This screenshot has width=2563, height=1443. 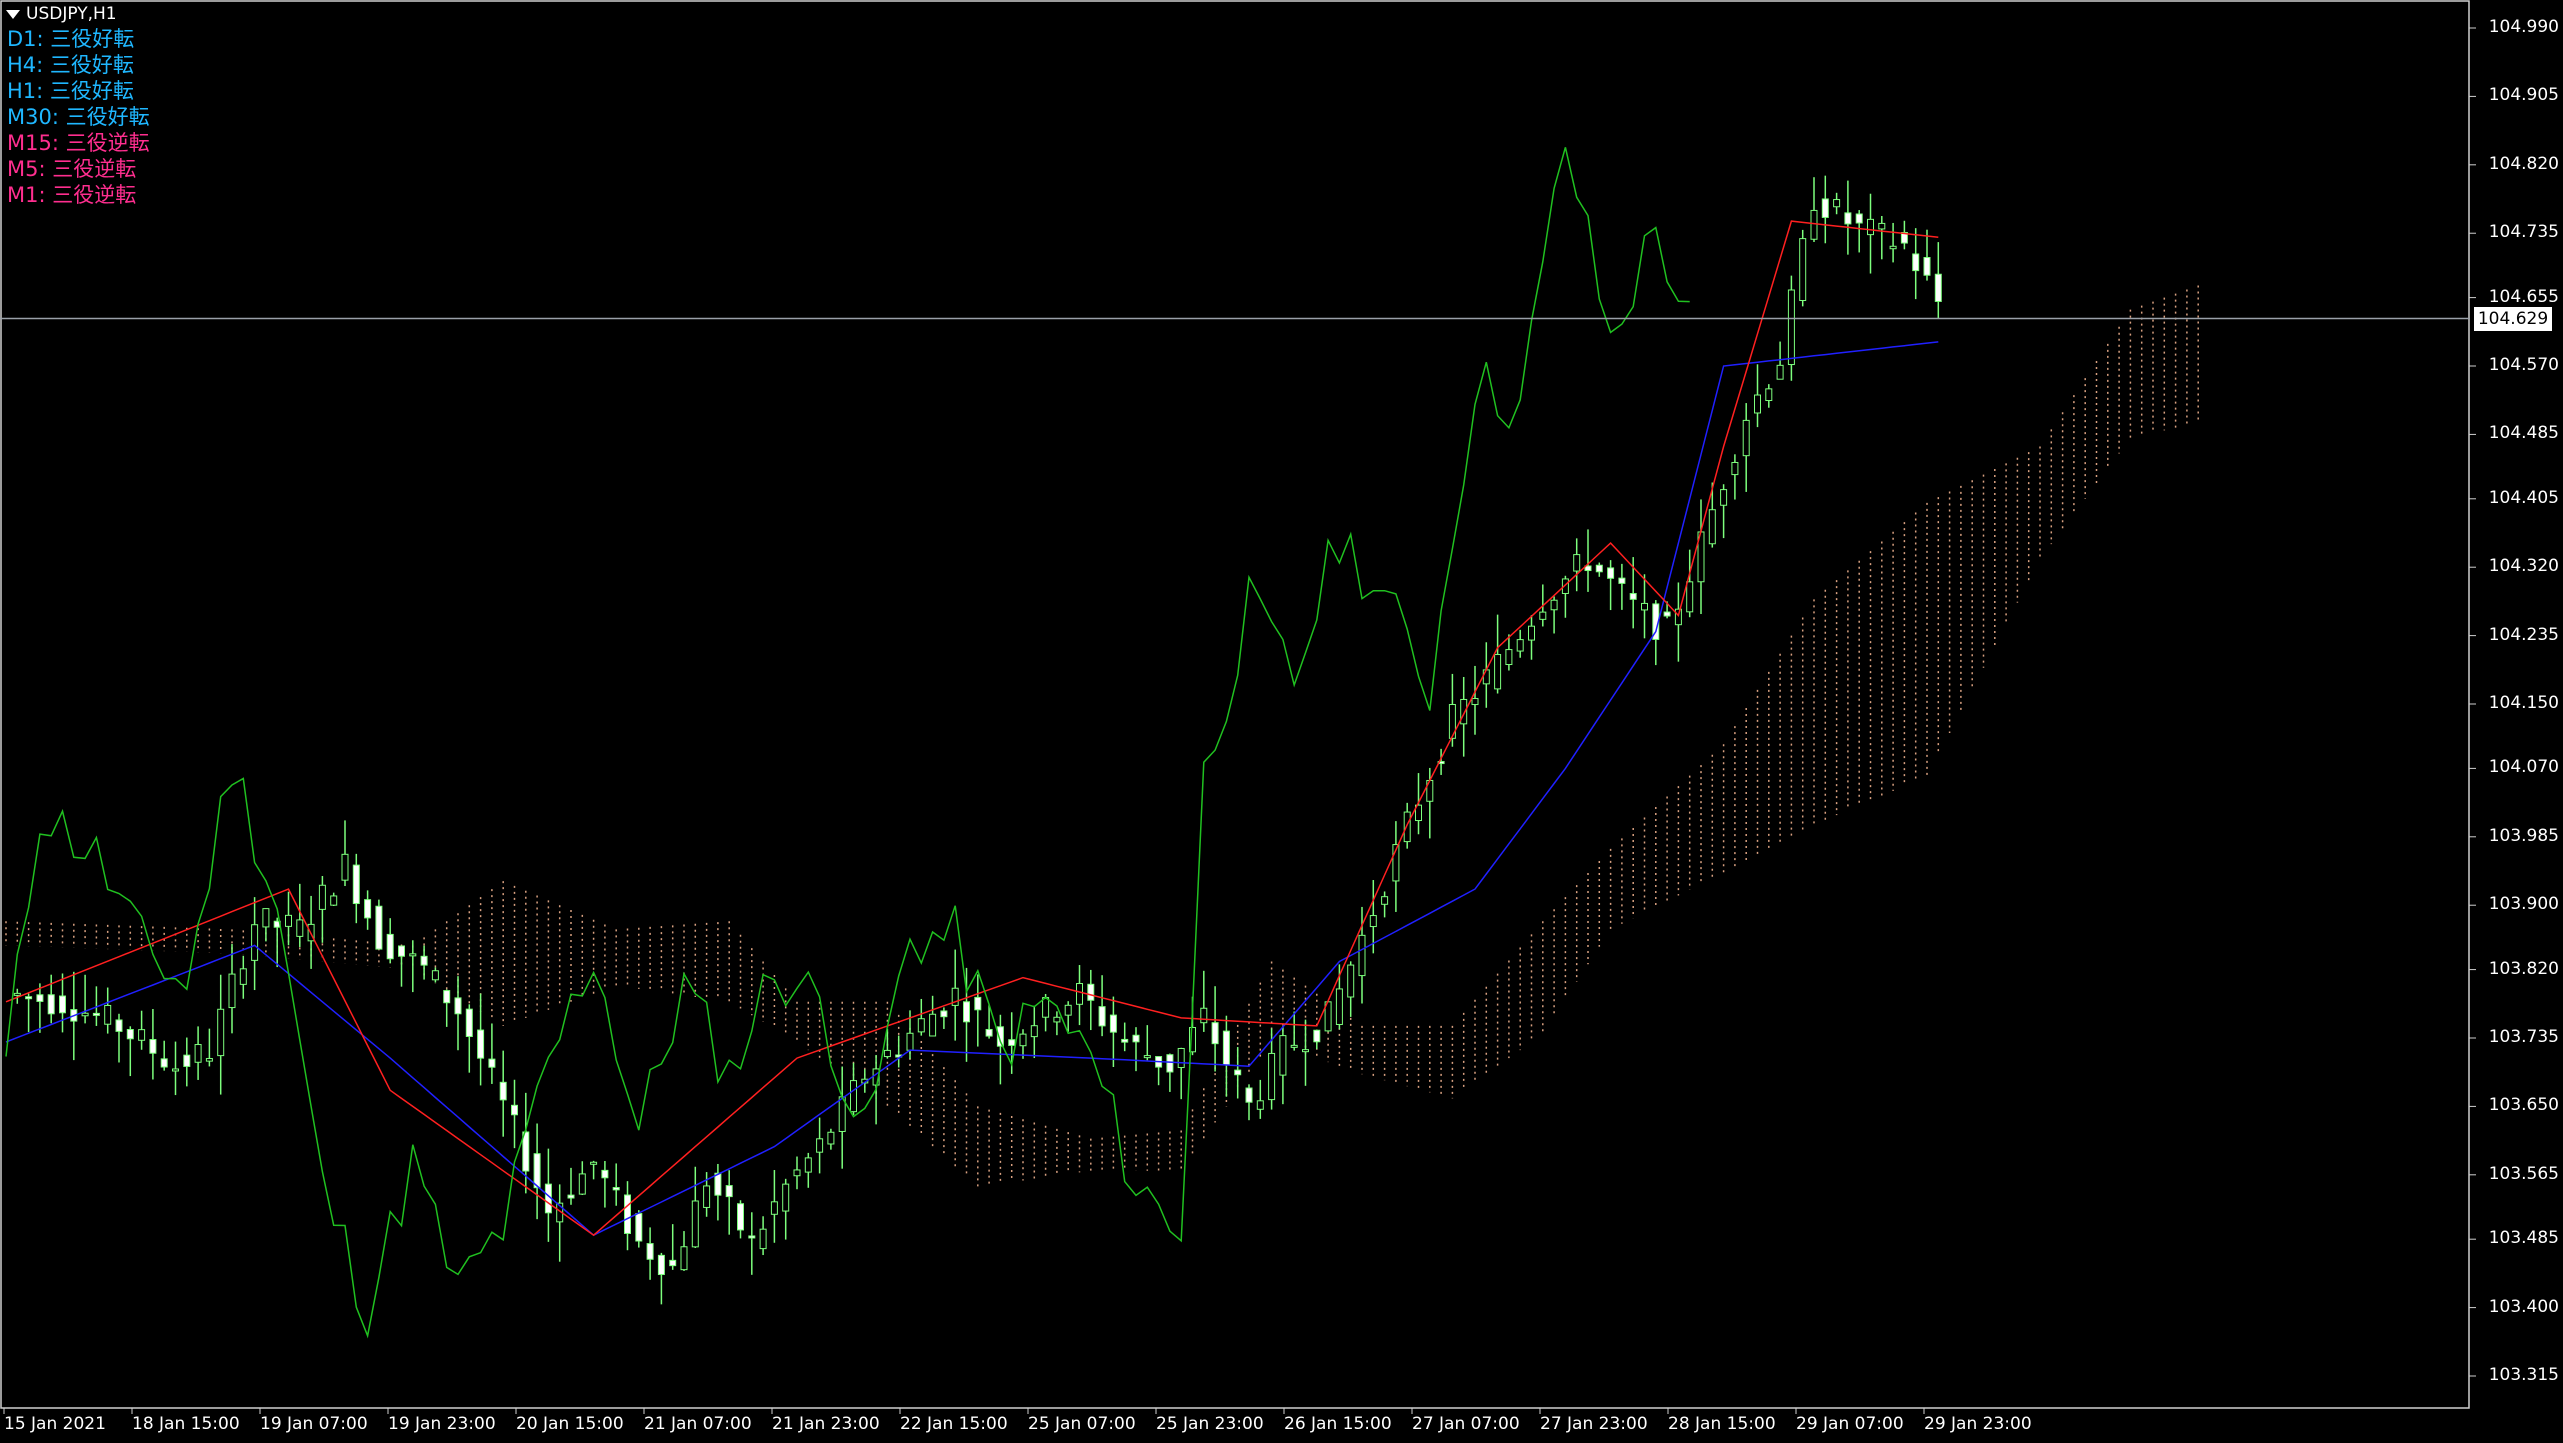 I want to click on price-tick-label: 104.070, so click(x=2523, y=767).